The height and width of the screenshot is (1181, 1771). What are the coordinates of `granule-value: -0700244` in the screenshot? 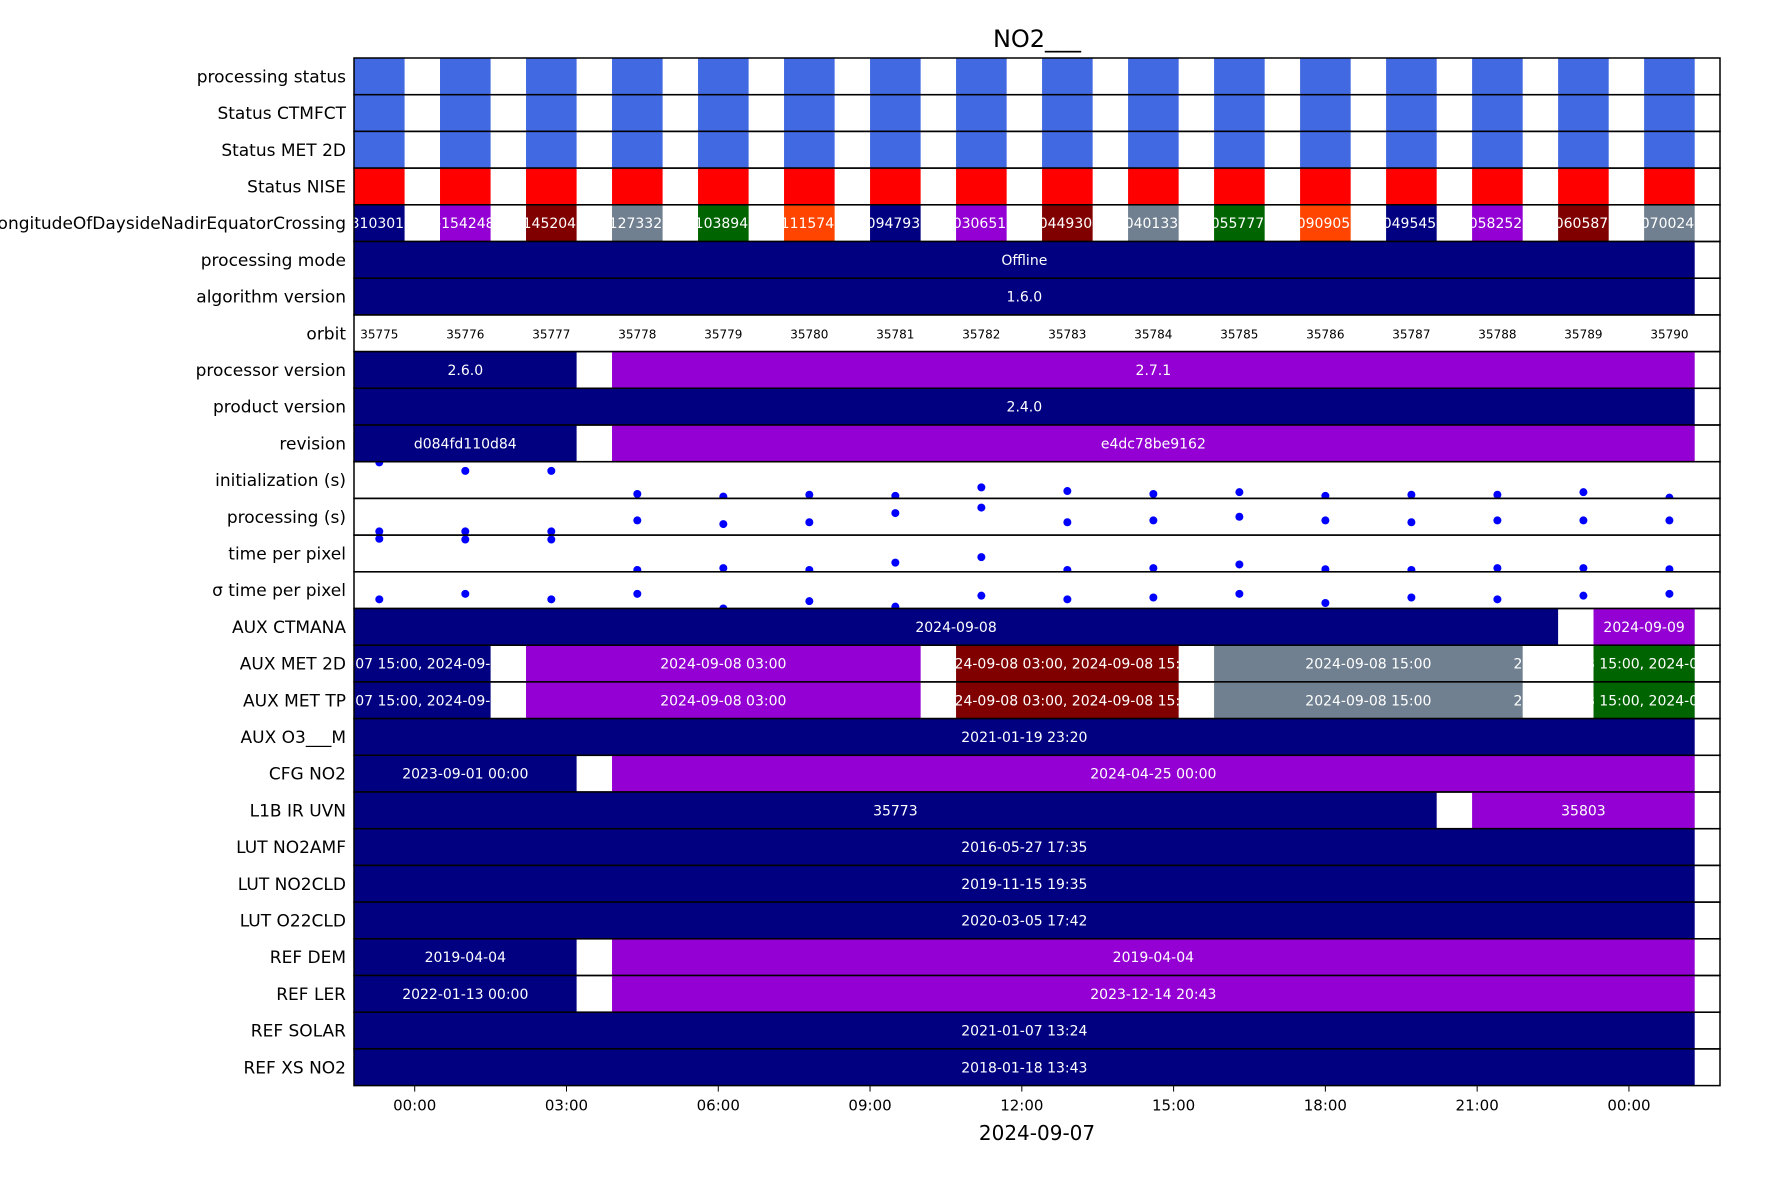 It's located at (1669, 224).